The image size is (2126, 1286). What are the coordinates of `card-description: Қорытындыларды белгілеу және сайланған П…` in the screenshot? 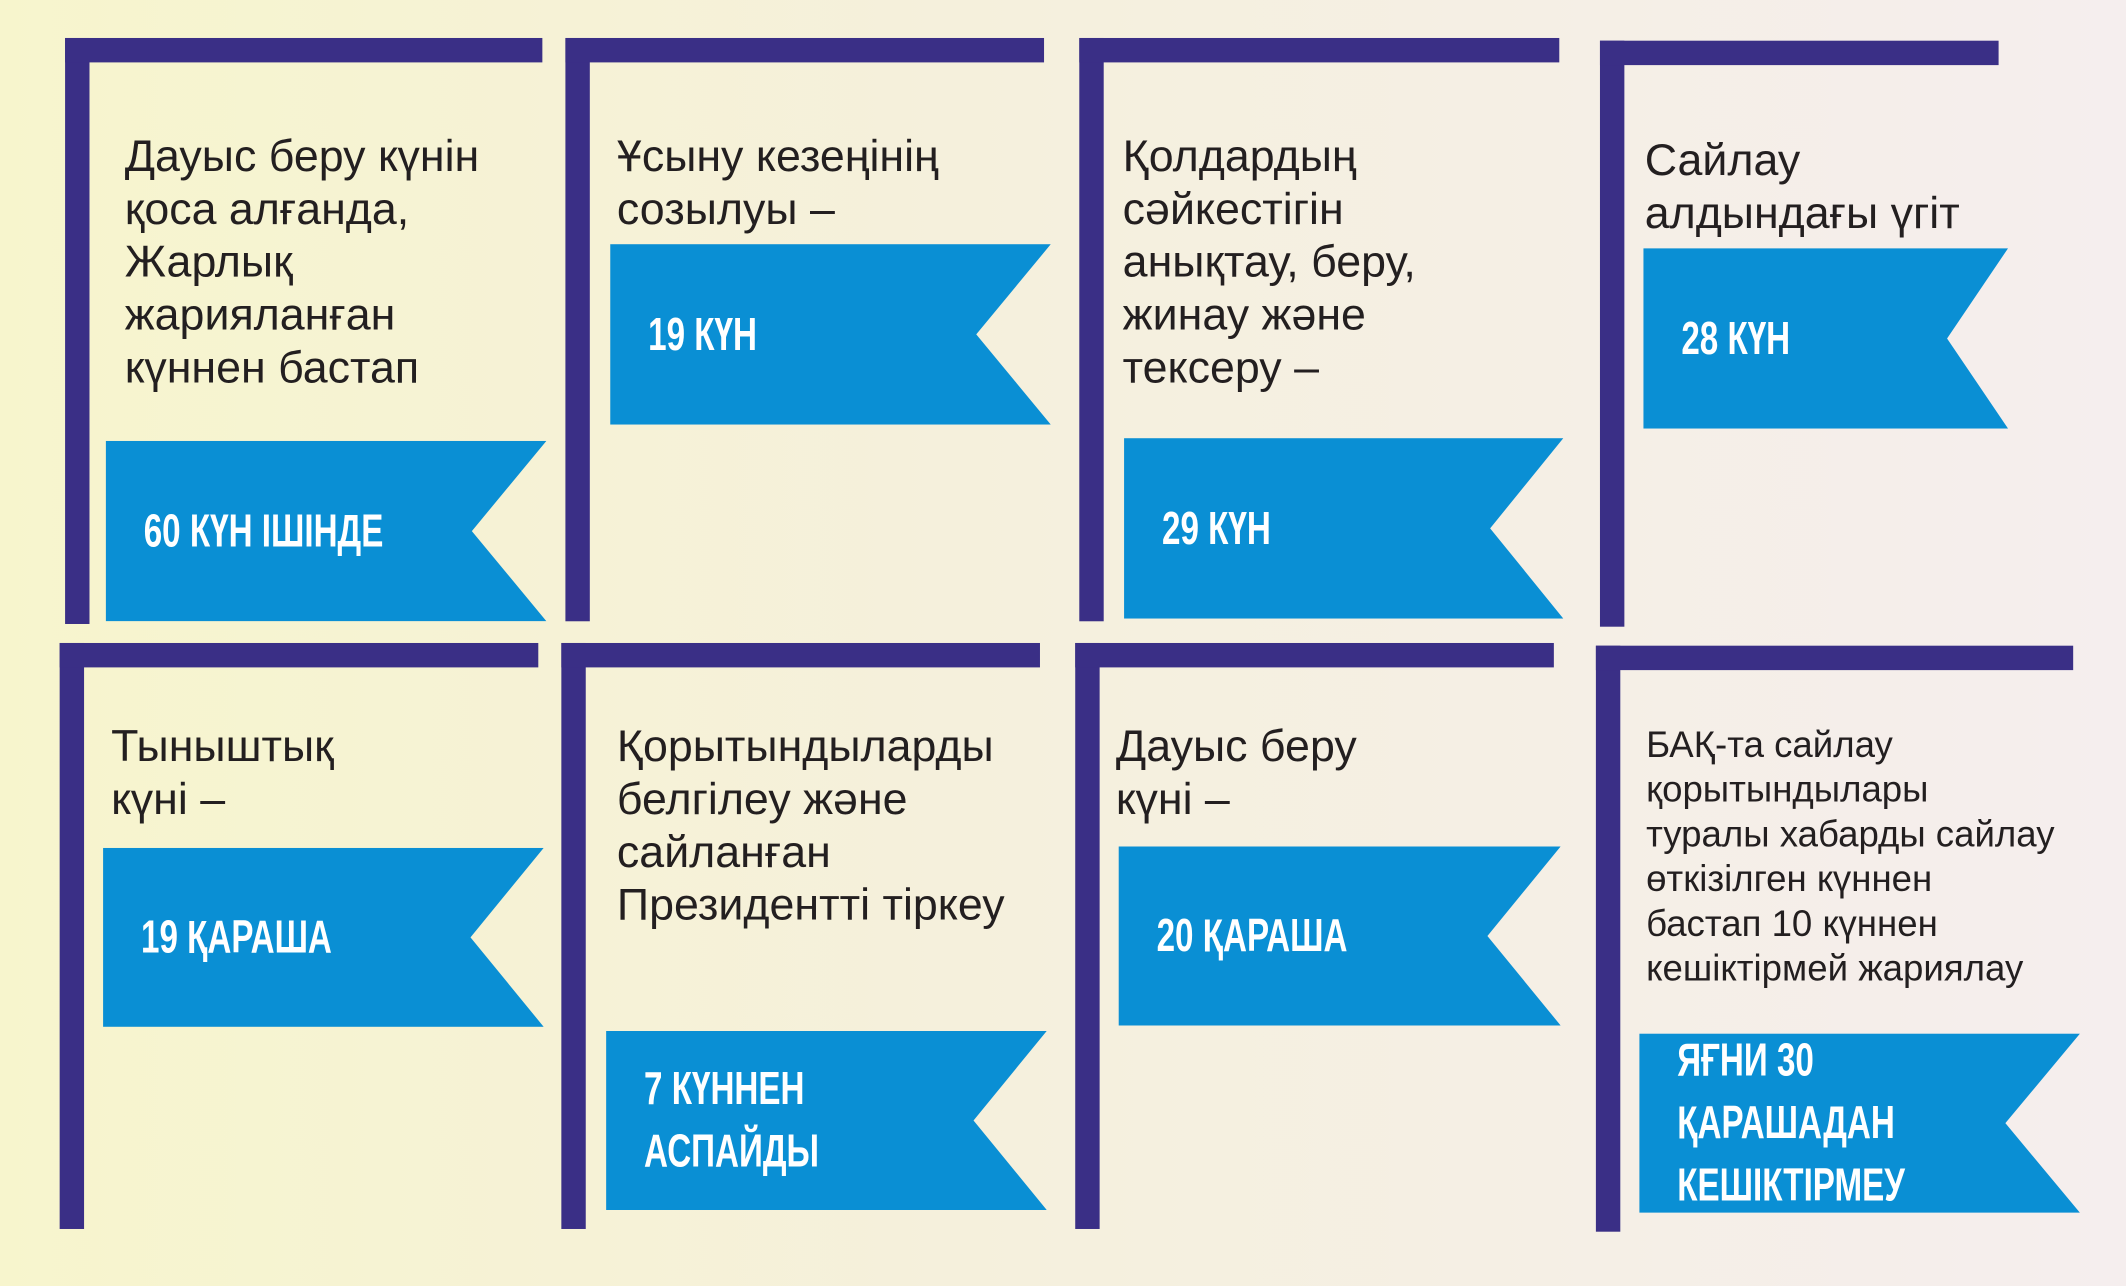 It's located at (810, 825).